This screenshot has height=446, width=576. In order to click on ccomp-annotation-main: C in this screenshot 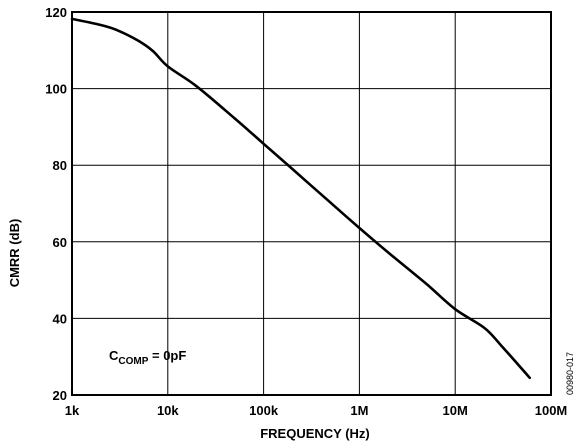, I will do `click(114, 355)`.